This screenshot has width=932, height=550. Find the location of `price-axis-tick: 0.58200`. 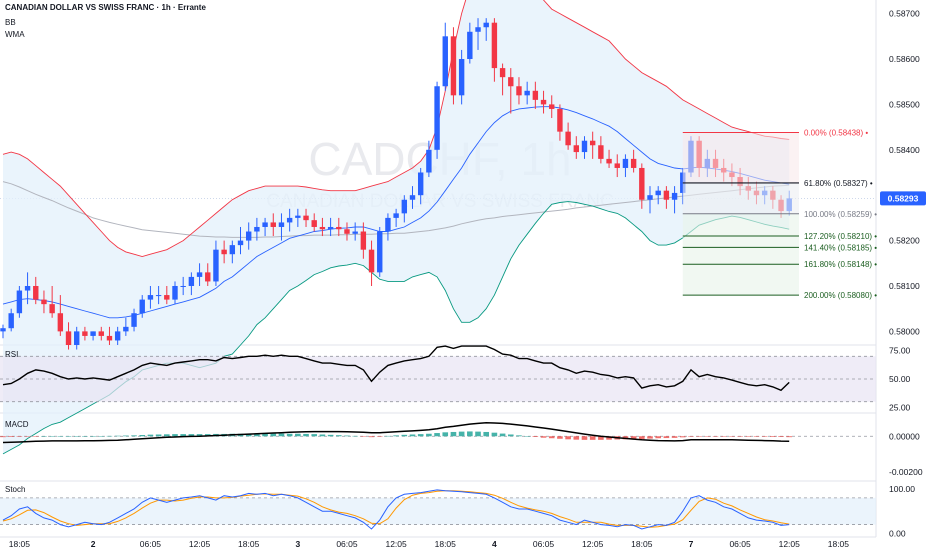

price-axis-tick: 0.58200 is located at coordinates (904, 241).